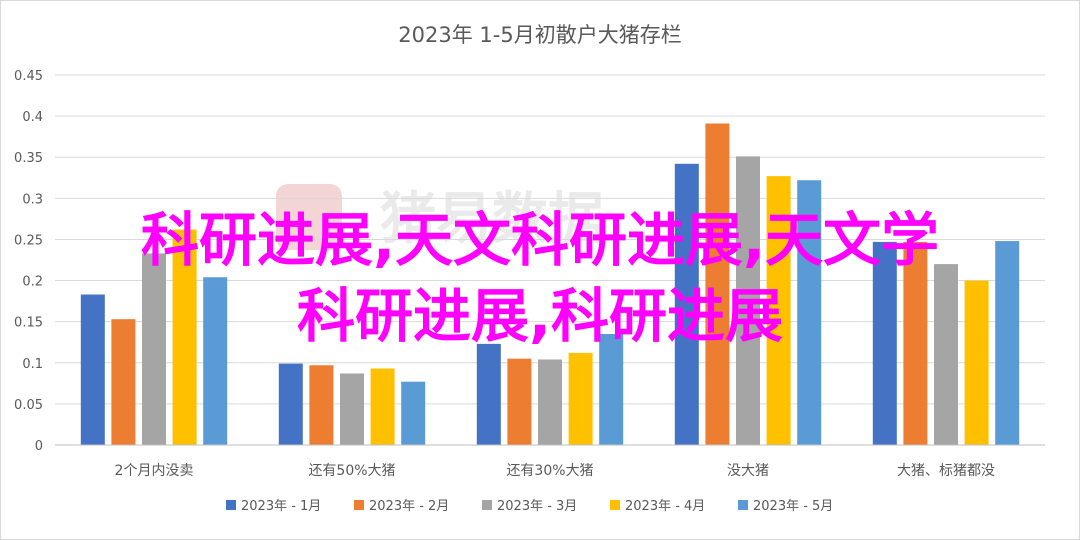 This screenshot has height=540, width=1080. Describe the element at coordinates (793, 506) in the screenshot. I see `legend-label: 2023年 - 5月` at that location.